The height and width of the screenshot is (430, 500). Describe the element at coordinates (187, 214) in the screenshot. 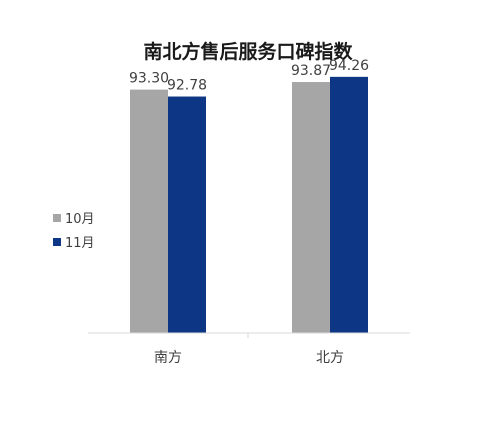

I see `bar-南方-11月` at that location.